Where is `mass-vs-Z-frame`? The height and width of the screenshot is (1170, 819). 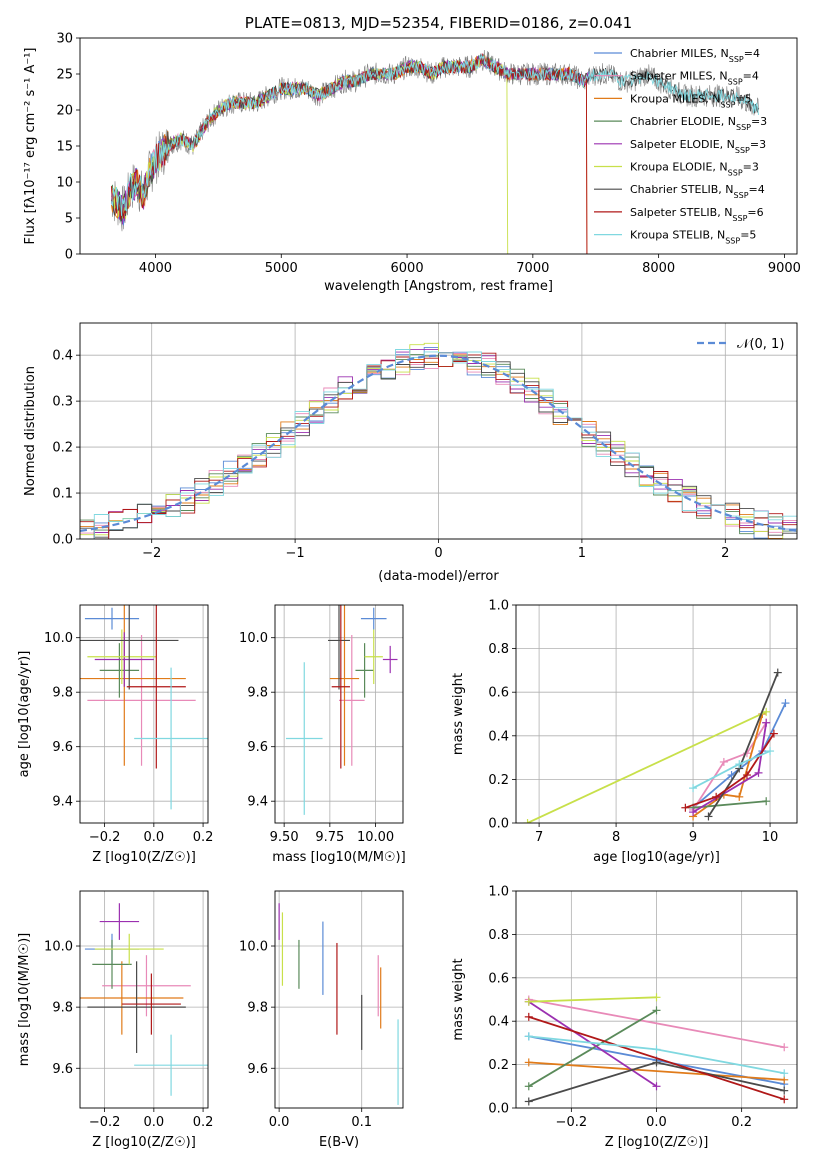 mass-vs-Z-frame is located at coordinates (144, 999).